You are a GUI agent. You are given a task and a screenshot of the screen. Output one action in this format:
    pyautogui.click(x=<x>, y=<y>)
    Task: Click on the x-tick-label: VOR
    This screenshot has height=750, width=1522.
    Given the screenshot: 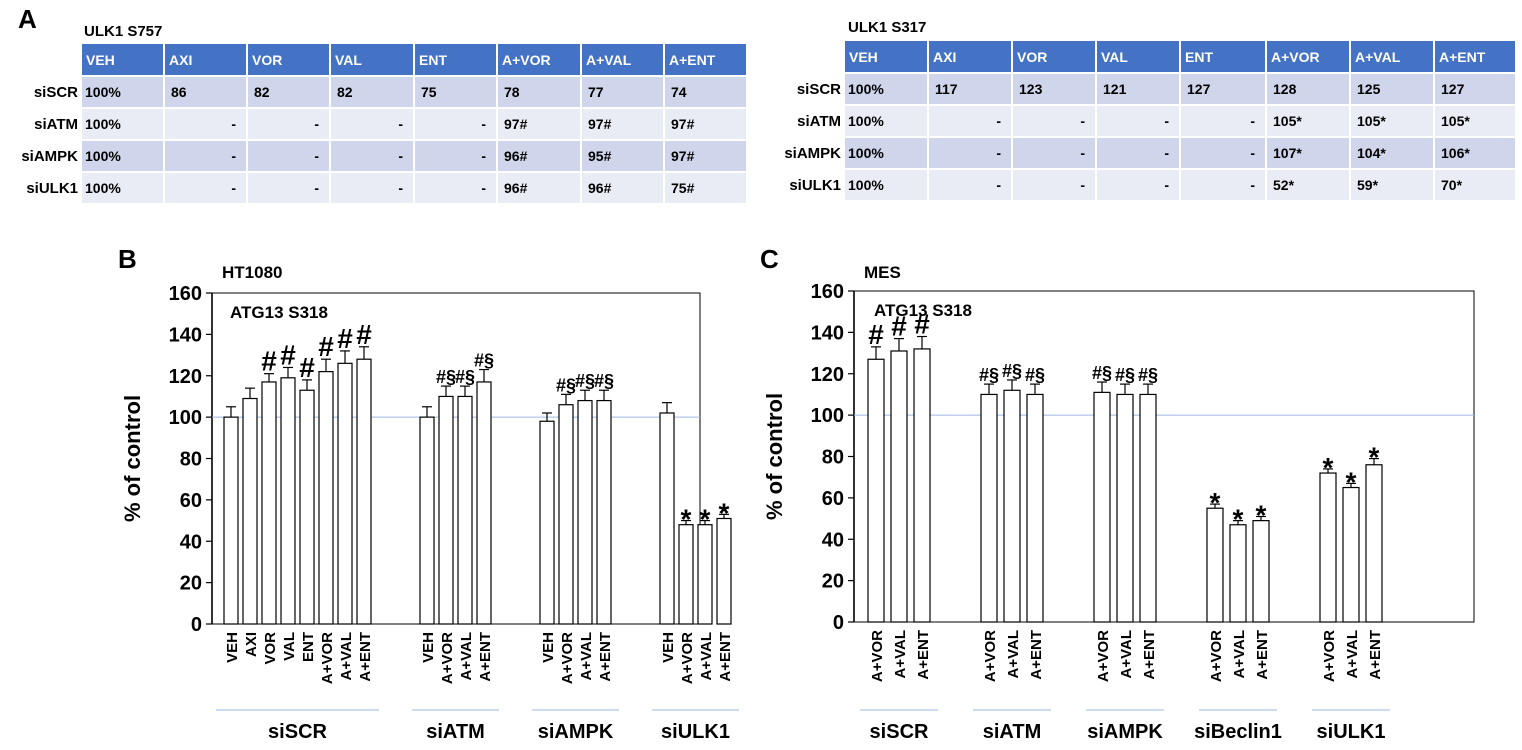 What is the action you would take?
    pyautogui.click(x=270, y=648)
    